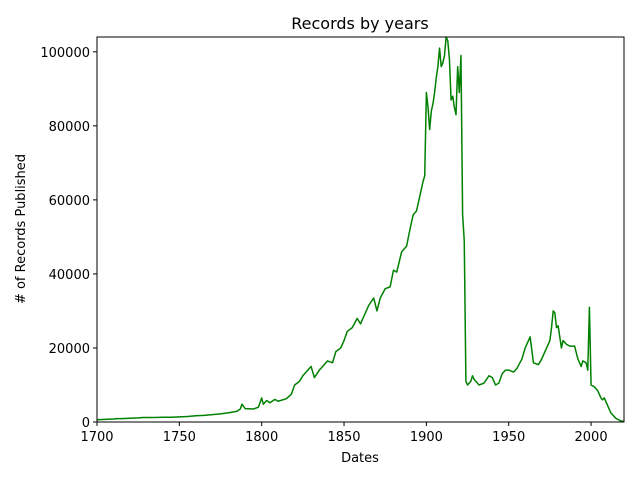  I want to click on x-tick-label: 1950, so click(508, 437).